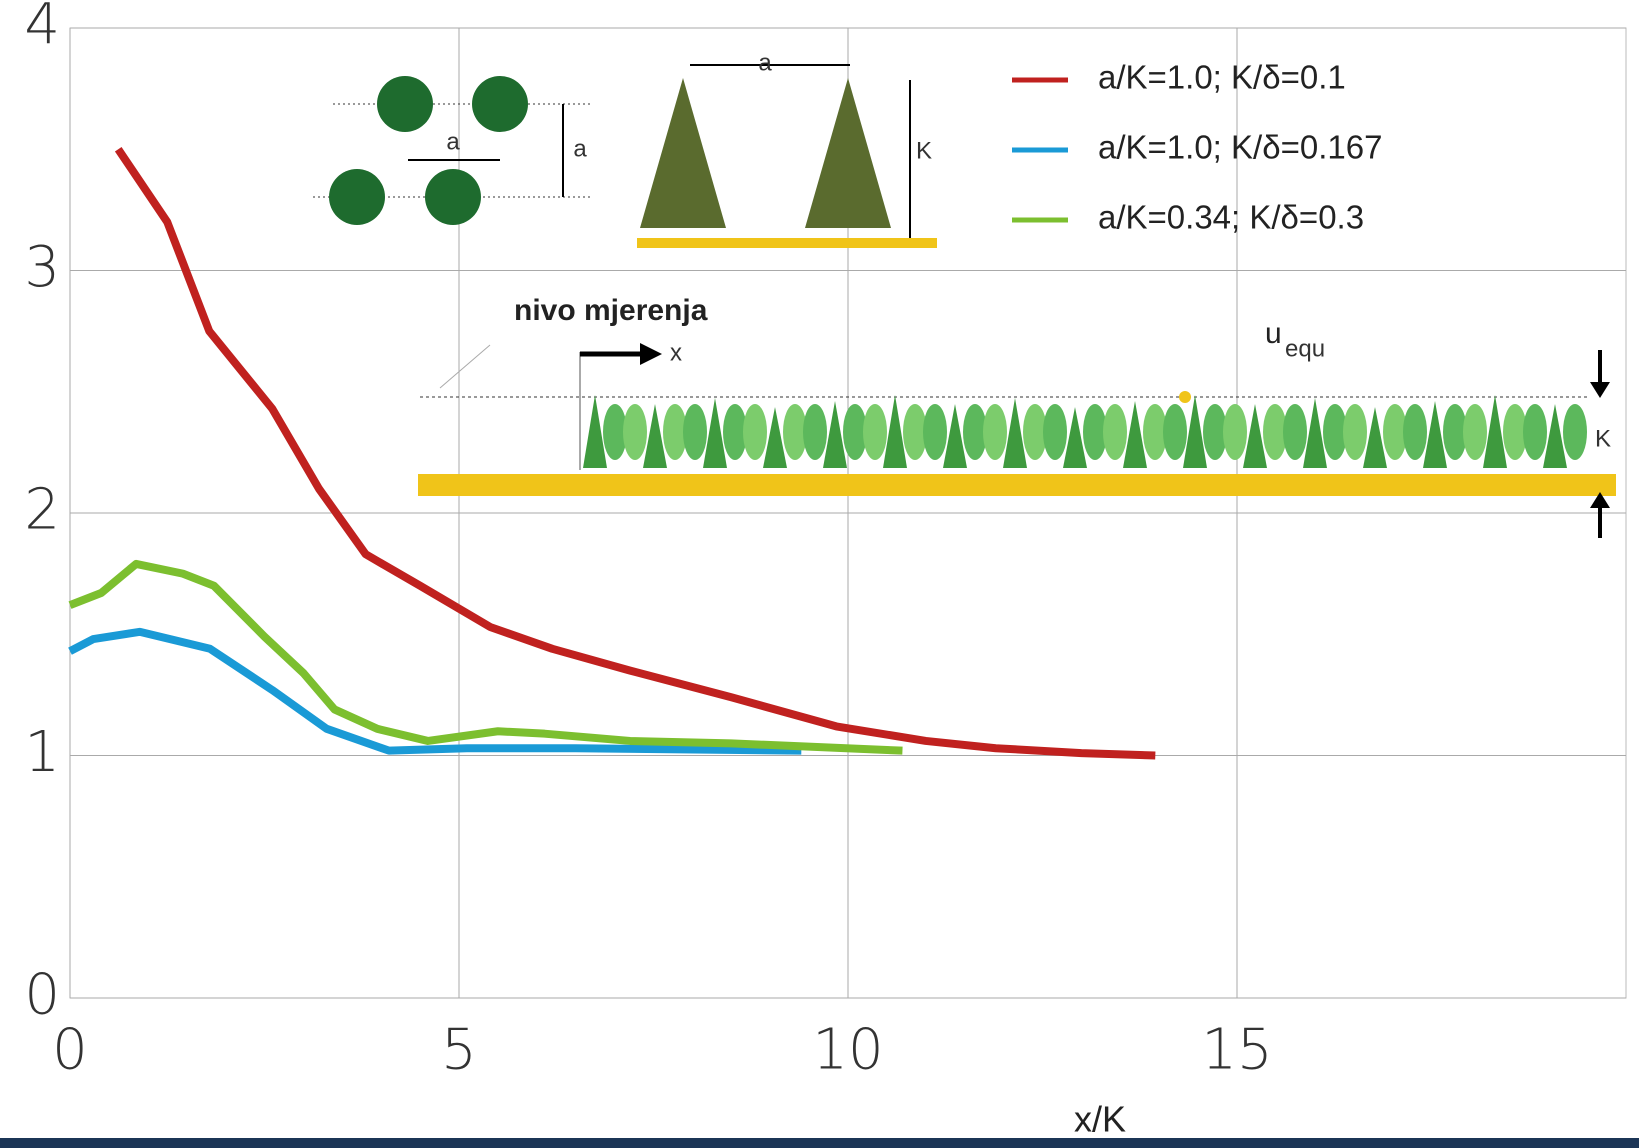 The width and height of the screenshot is (1639, 1148). Describe the element at coordinates (1231, 217) in the screenshot. I see `legend-label: a/K=0.34; K/δ=0.3` at that location.